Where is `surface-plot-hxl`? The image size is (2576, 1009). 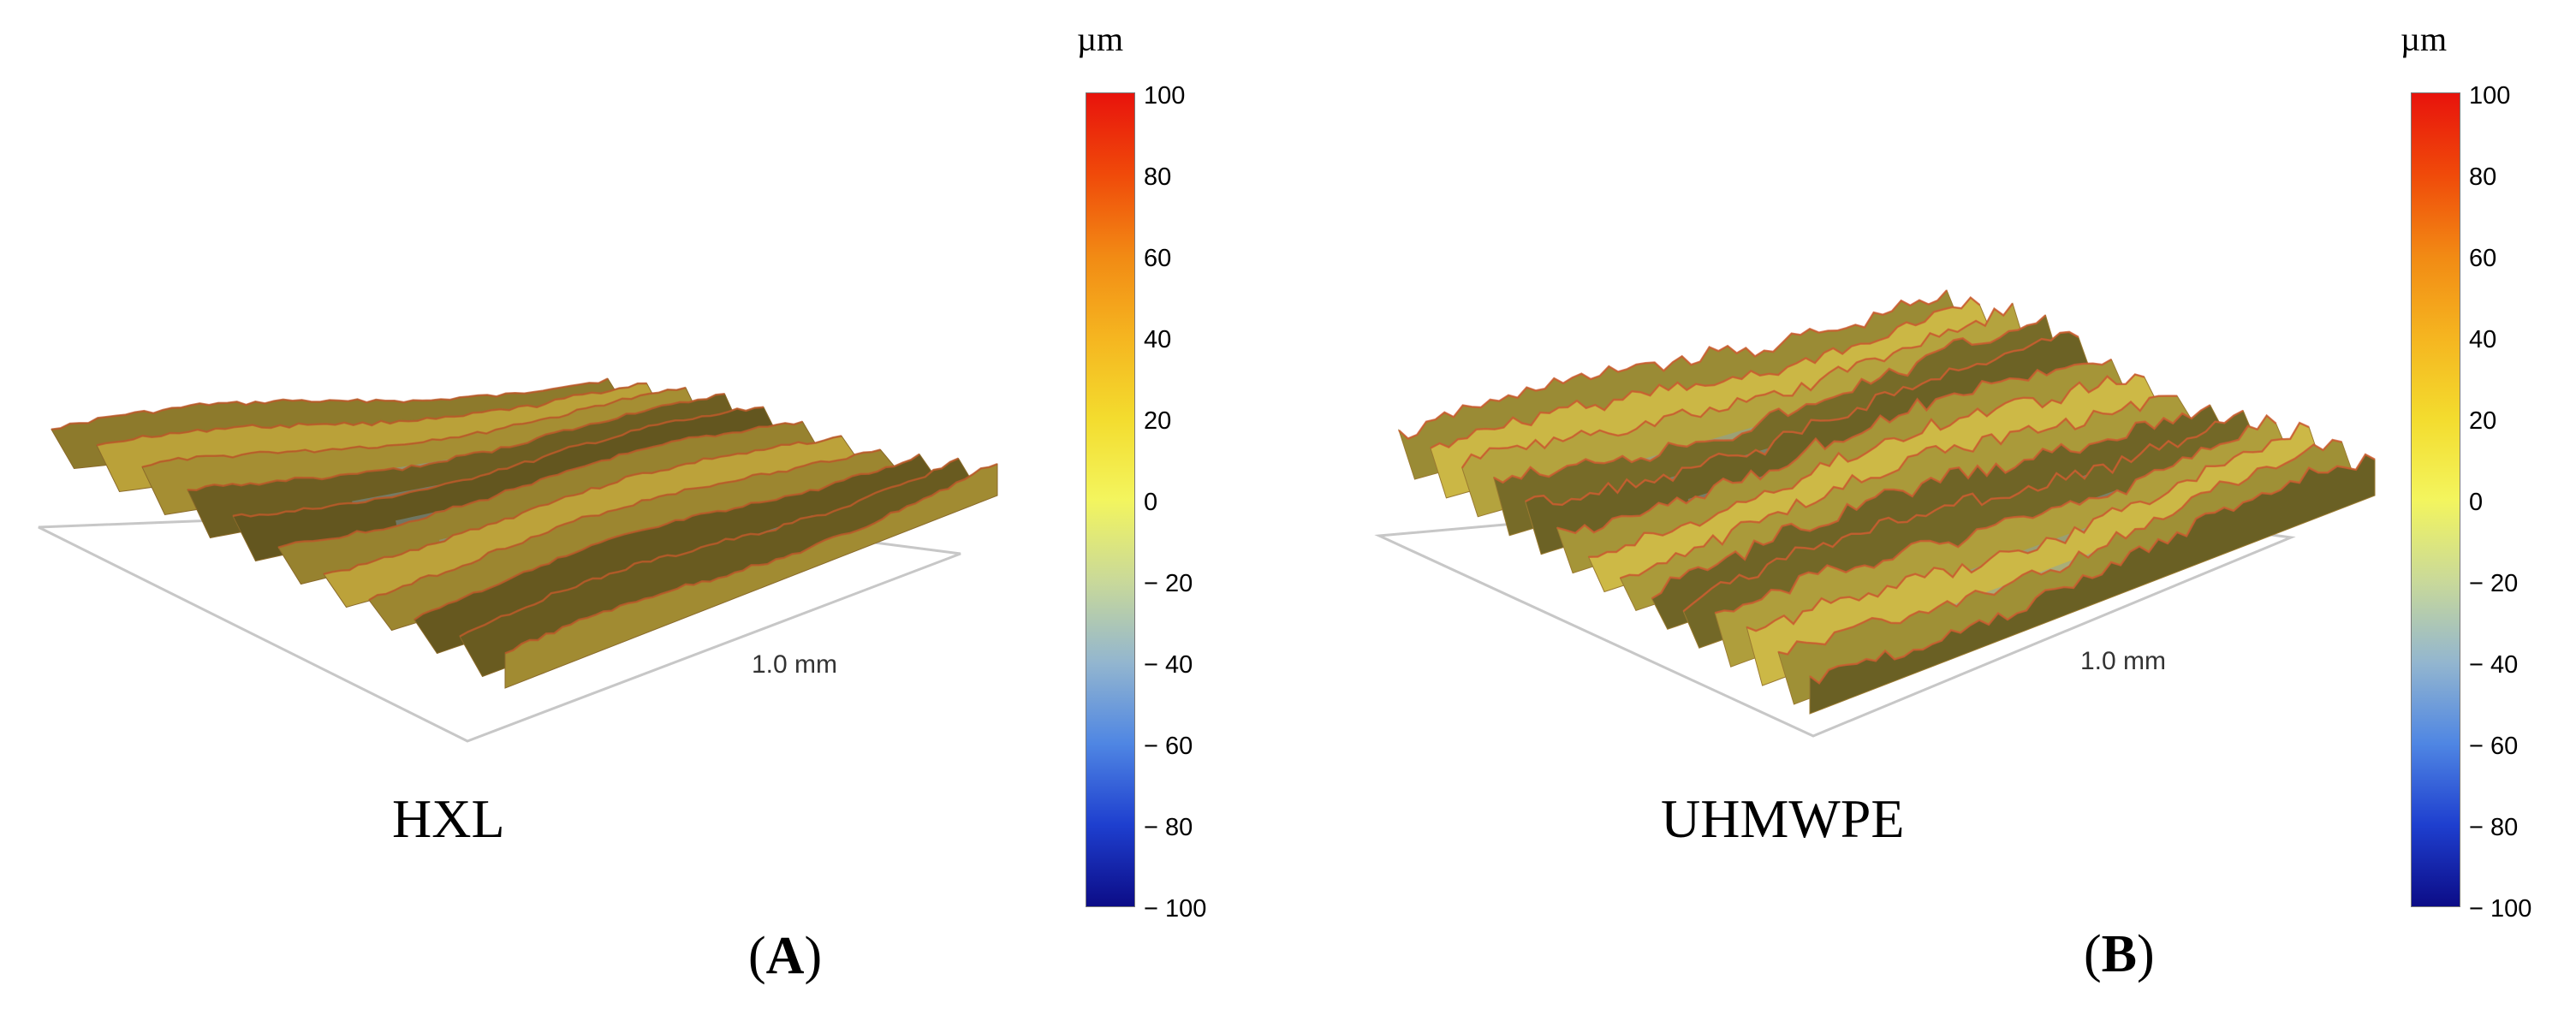 surface-plot-hxl is located at coordinates (518, 560).